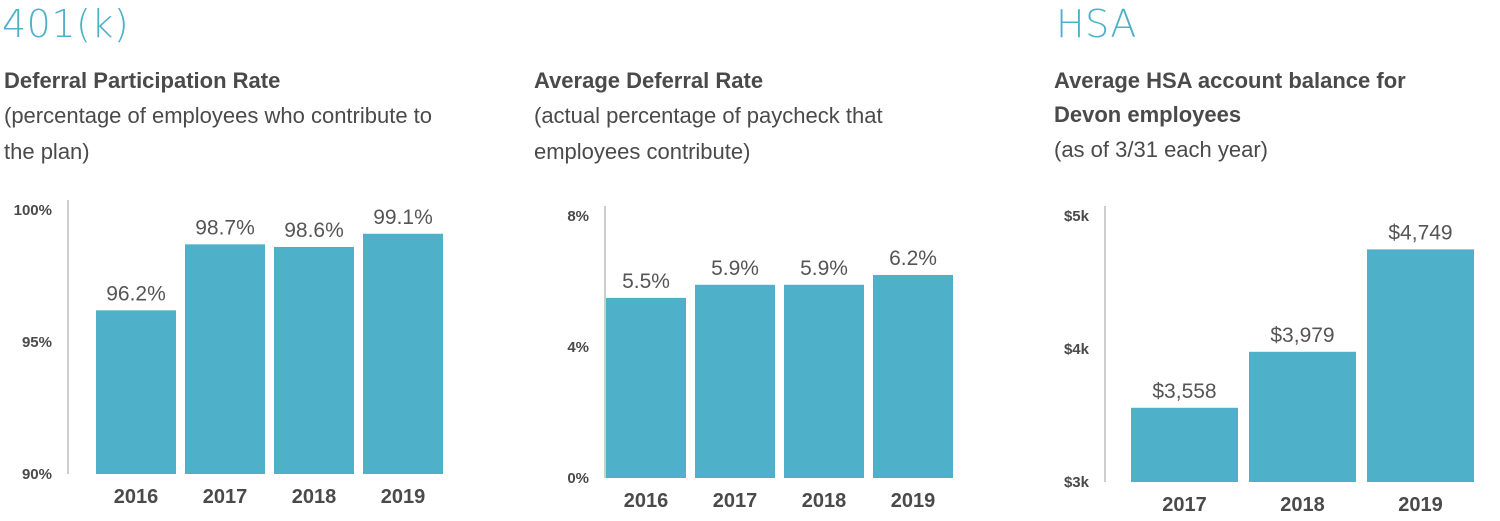  What do you see at coordinates (913, 258) in the screenshot?
I see `data-label: 6.2%` at bounding box center [913, 258].